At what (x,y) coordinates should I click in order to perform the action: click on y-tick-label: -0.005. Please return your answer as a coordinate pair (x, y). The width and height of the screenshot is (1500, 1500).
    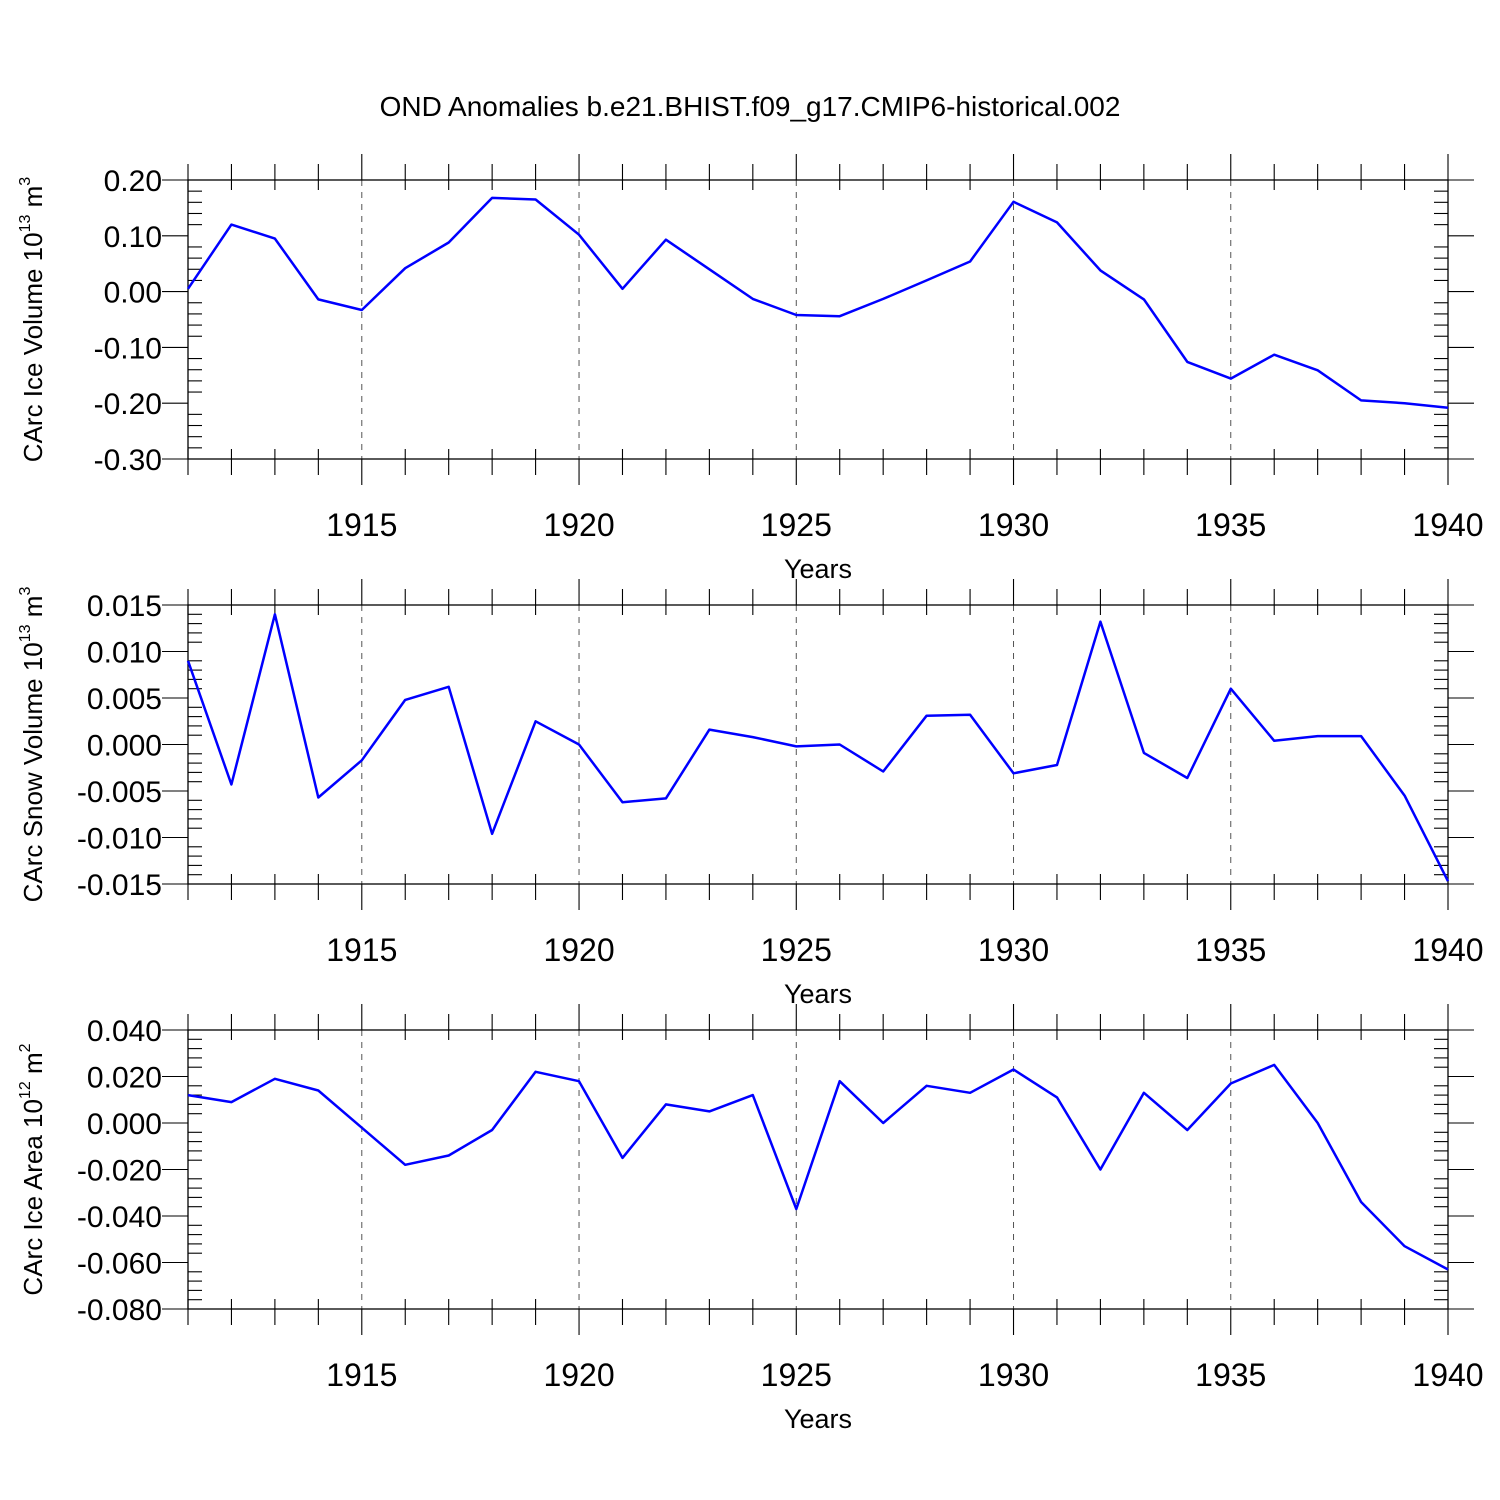
    Looking at the image, I should click on (119, 792).